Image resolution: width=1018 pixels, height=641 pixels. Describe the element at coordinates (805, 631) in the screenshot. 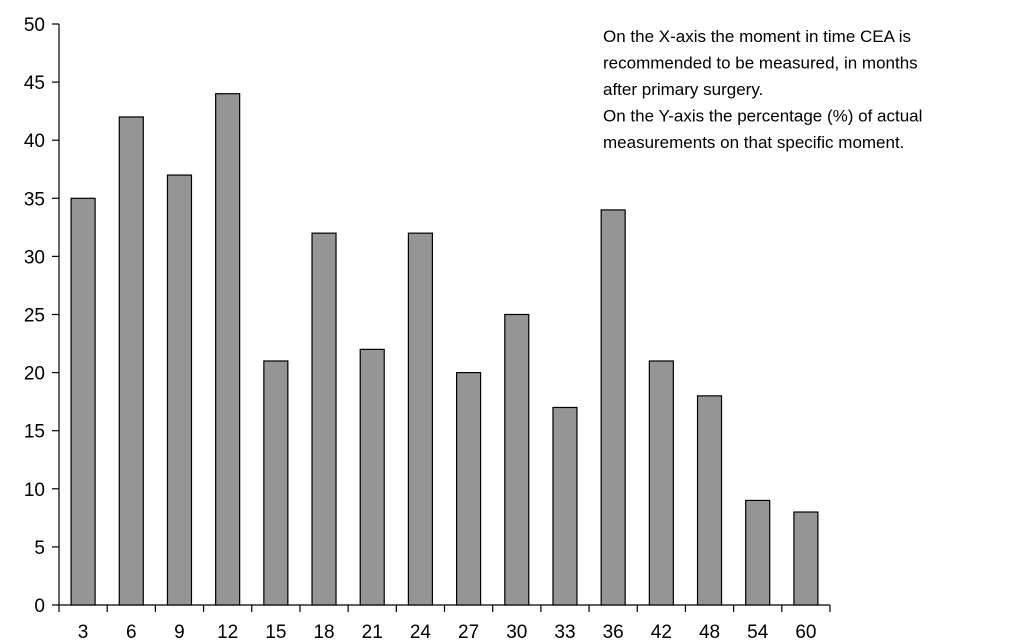

I see `x-tick-label: 60` at that location.